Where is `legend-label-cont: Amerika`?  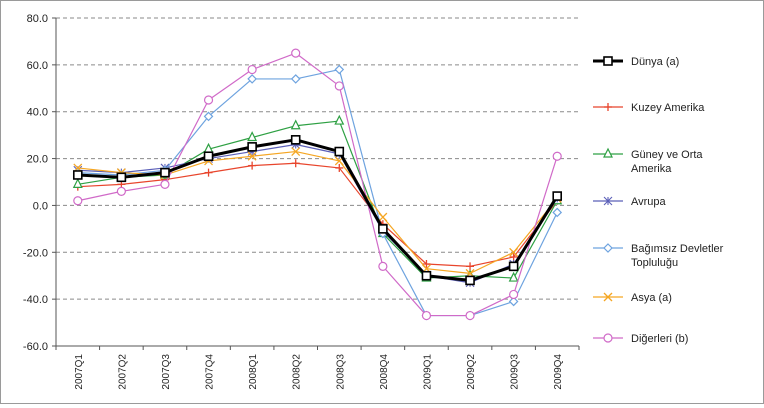
legend-label-cont: Amerika is located at coordinates (651, 169).